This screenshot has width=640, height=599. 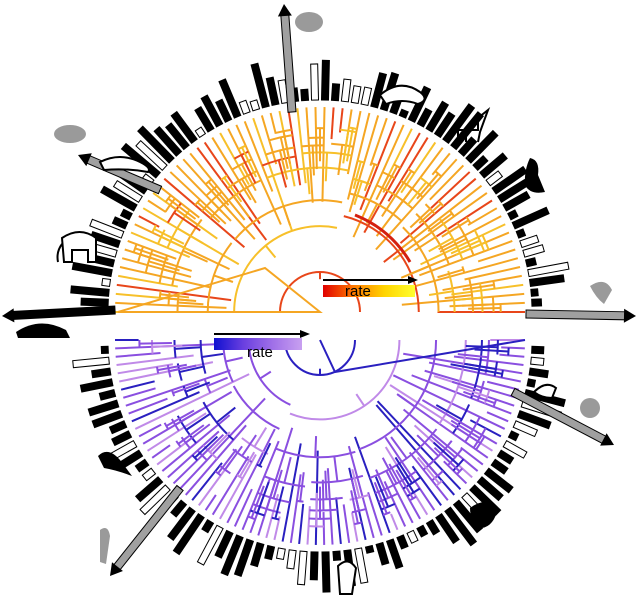 I want to click on meerkat-icon, so click(x=534, y=175).